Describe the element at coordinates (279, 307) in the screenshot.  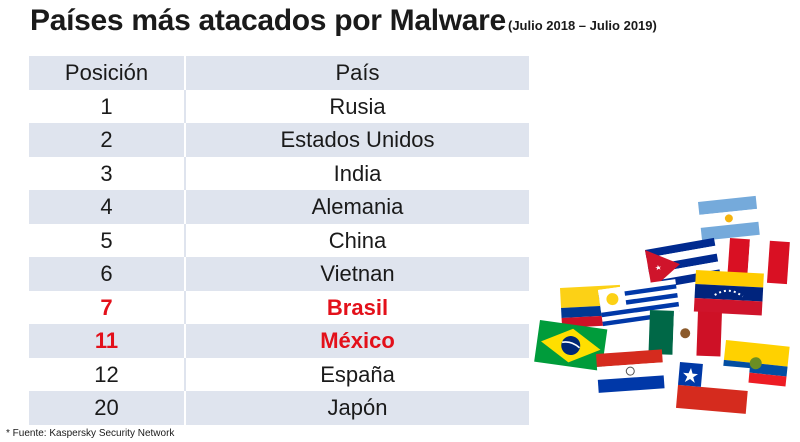
I see `table-row-highlighted: 7 Brasil` at that location.